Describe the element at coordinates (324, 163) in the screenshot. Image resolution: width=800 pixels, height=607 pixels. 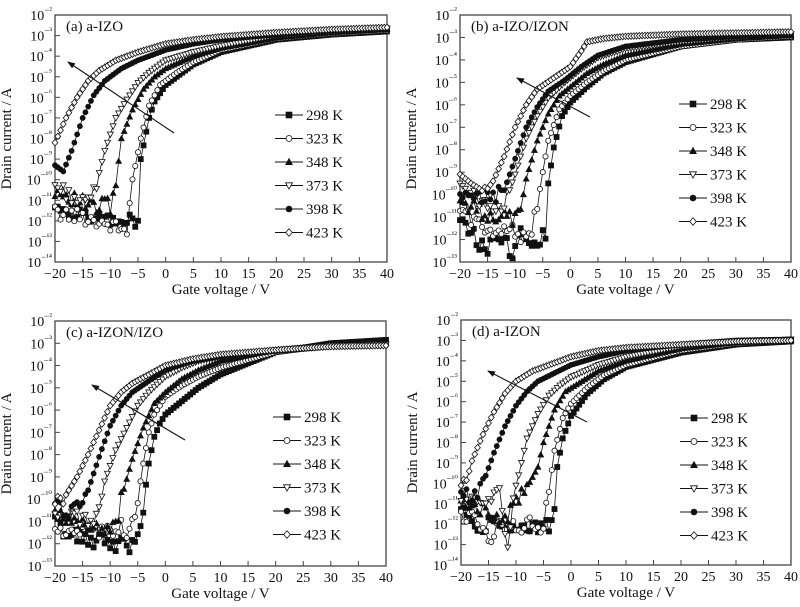
I see `legend-label: 348 K` at that location.